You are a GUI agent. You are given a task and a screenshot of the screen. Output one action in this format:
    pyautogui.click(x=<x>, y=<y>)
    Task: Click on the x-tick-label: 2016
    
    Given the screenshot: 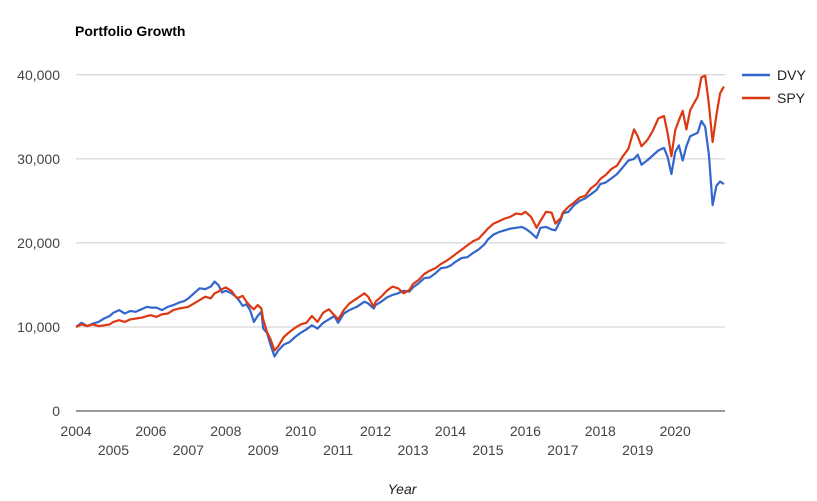 What is the action you would take?
    pyautogui.click(x=525, y=431)
    